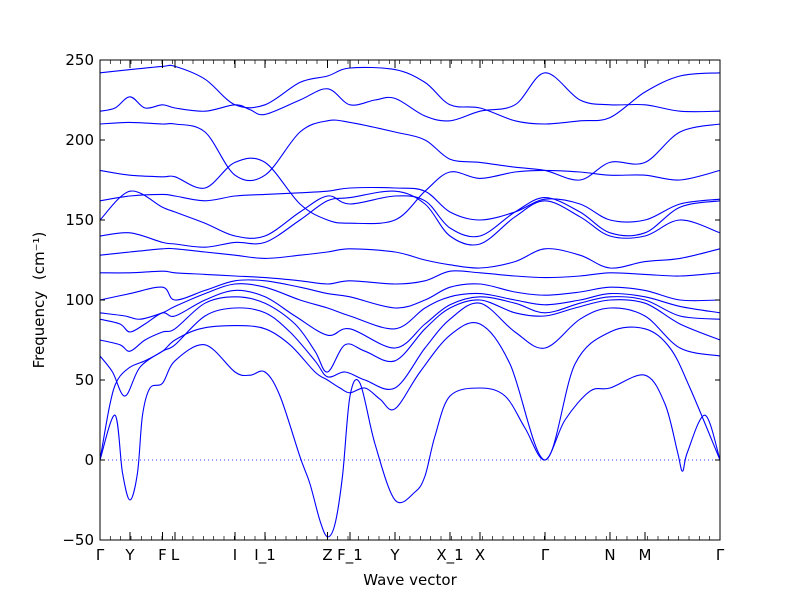 The width and height of the screenshot is (800, 600). Describe the element at coordinates (84, 380) in the screenshot. I see `y-tick-label: 50` at that location.